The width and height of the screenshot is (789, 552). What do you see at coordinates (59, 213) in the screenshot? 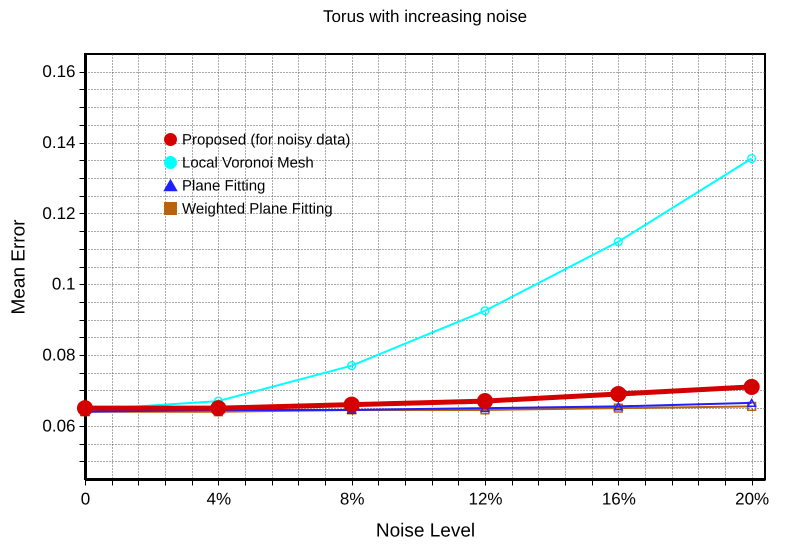
I see `y-tick-label: 0.12` at bounding box center [59, 213].